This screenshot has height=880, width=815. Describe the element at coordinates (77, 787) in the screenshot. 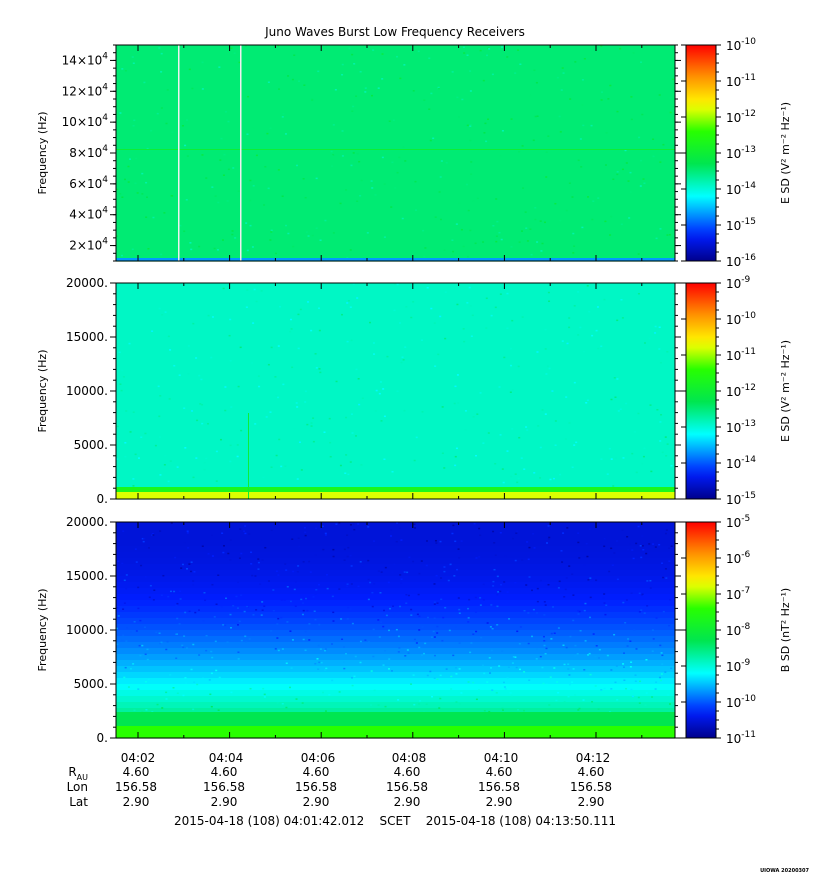

I see `ephemeris-row-label: Lon` at that location.